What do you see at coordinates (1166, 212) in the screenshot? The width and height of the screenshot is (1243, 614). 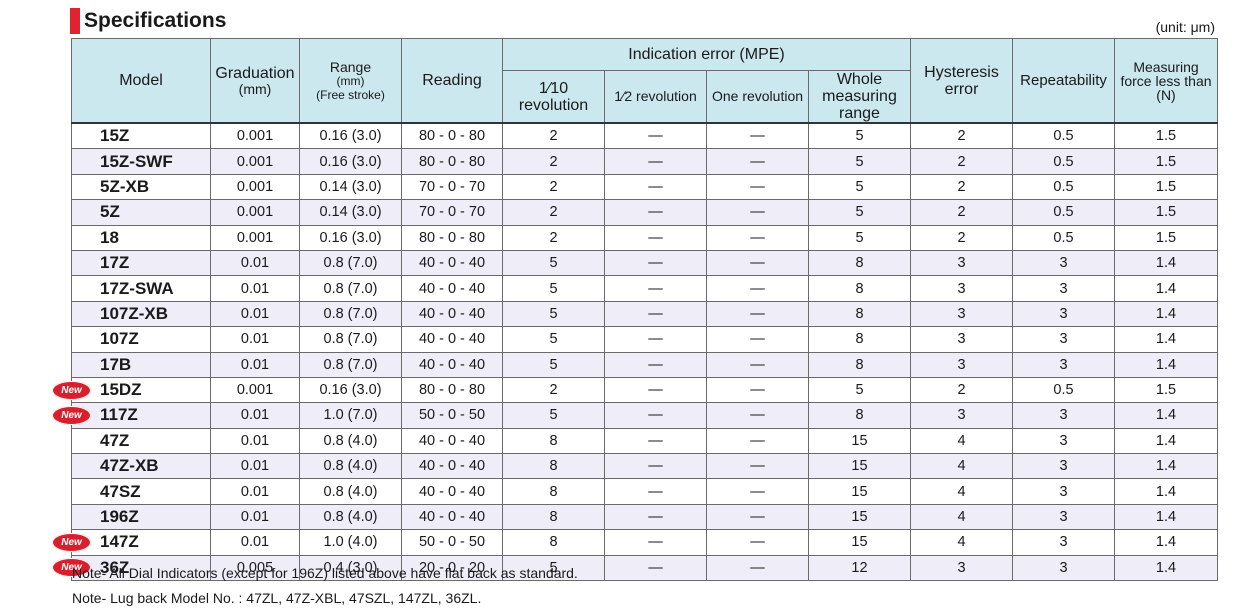 I see `cell-measuring-force: 1.5` at bounding box center [1166, 212].